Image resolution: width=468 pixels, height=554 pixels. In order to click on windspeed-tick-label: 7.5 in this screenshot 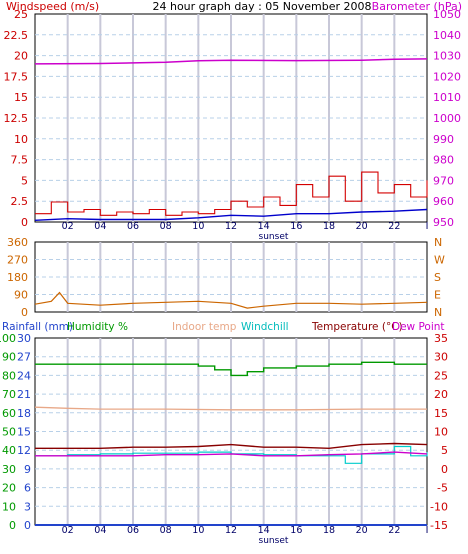, I will do `click(20, 160)`.